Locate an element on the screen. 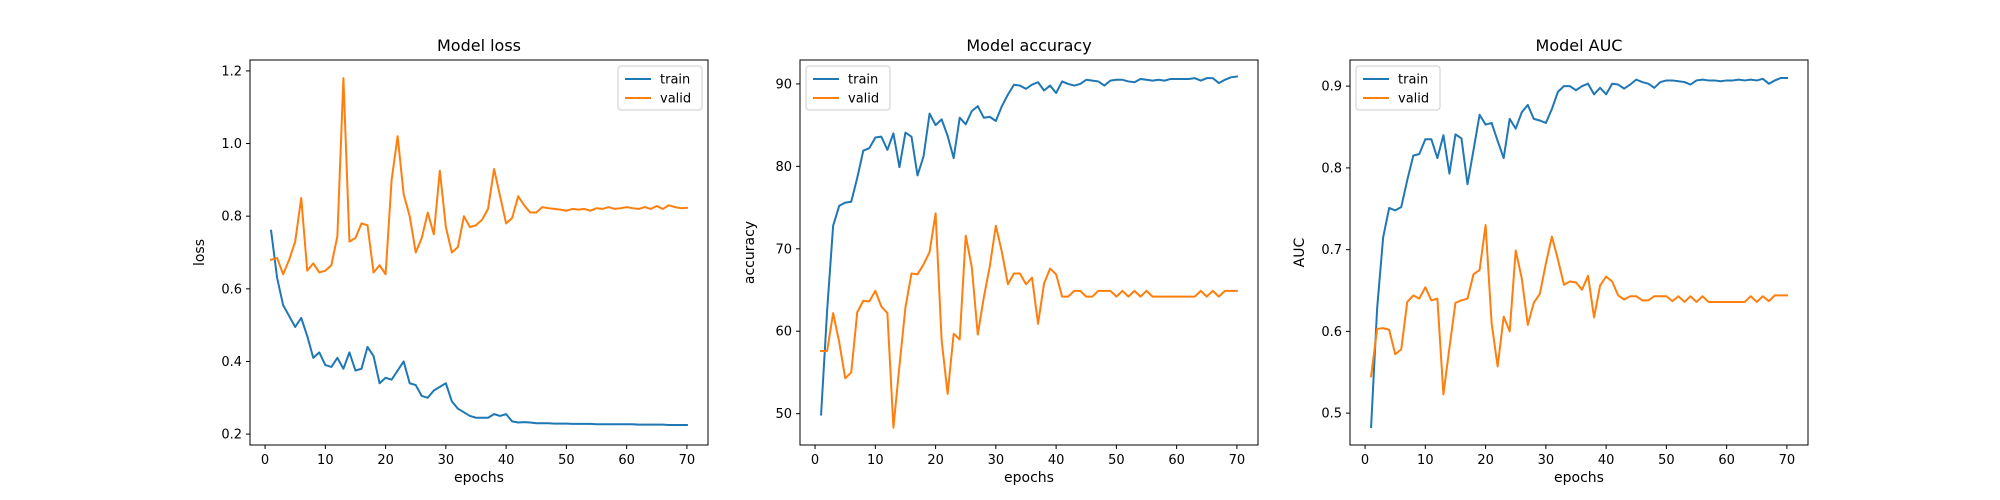  y-tick-label: 0.5 is located at coordinates (1331, 414).